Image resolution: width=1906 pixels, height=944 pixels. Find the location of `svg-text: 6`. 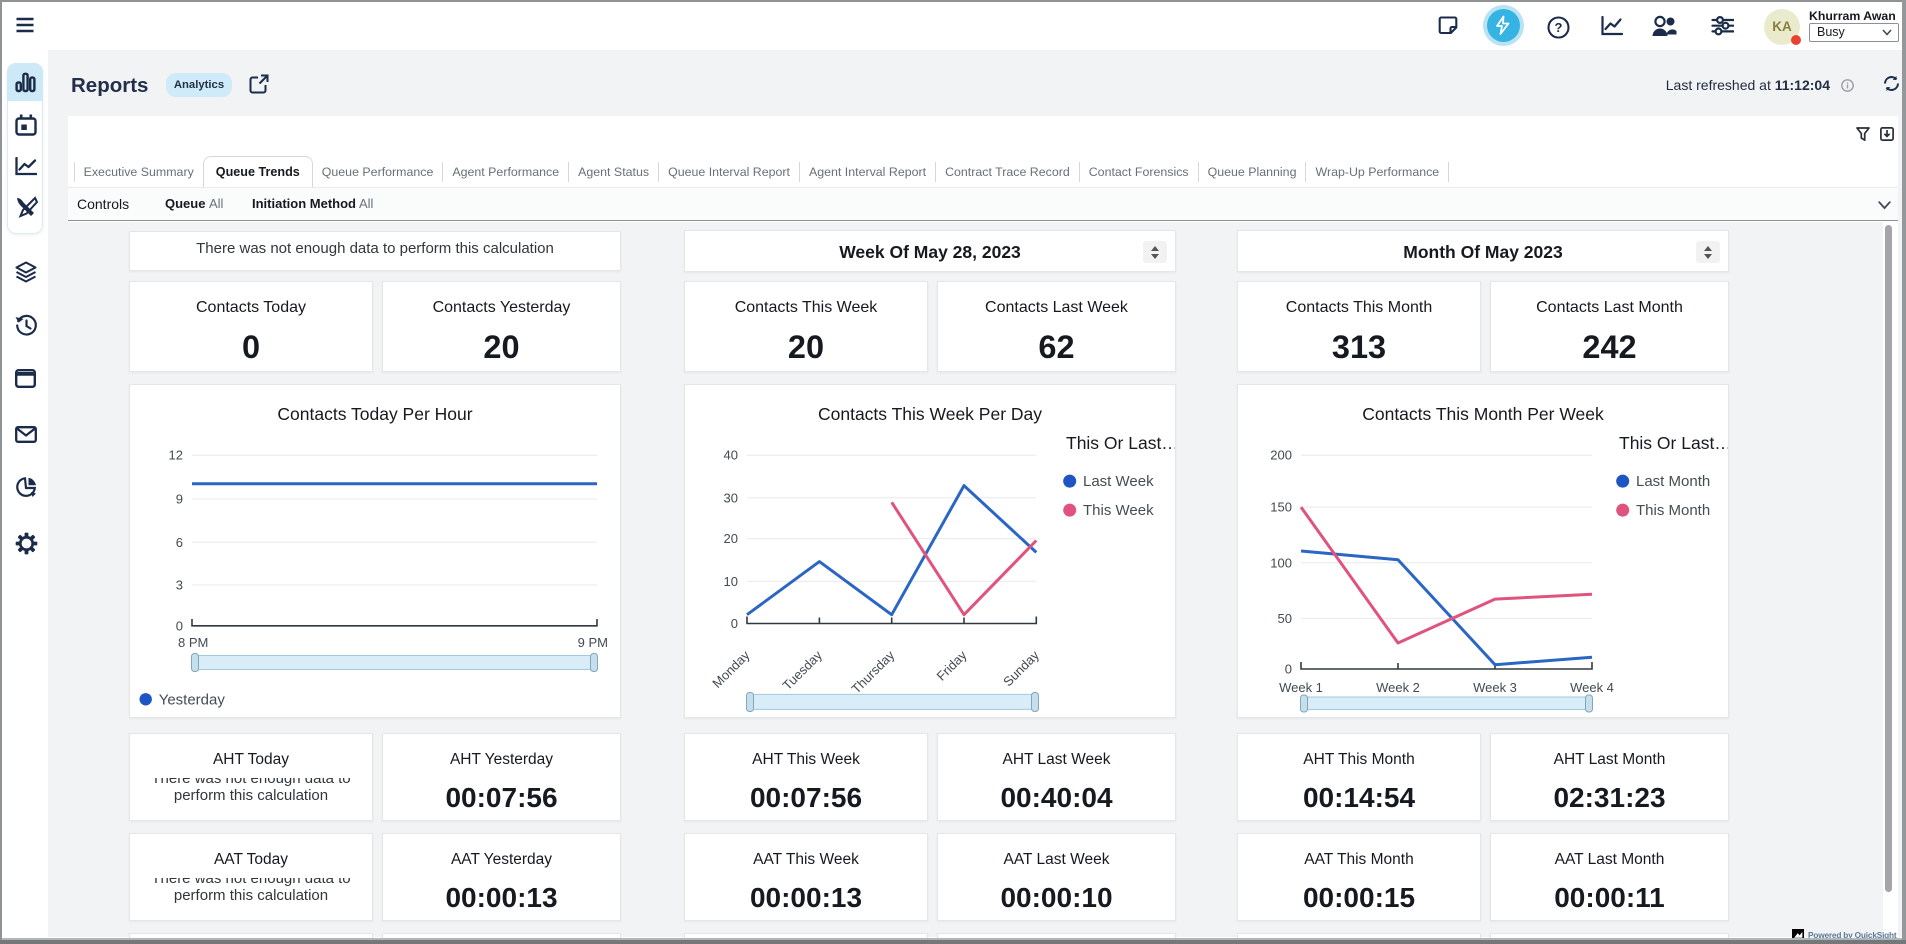

svg-text: 6 is located at coordinates (179, 542).